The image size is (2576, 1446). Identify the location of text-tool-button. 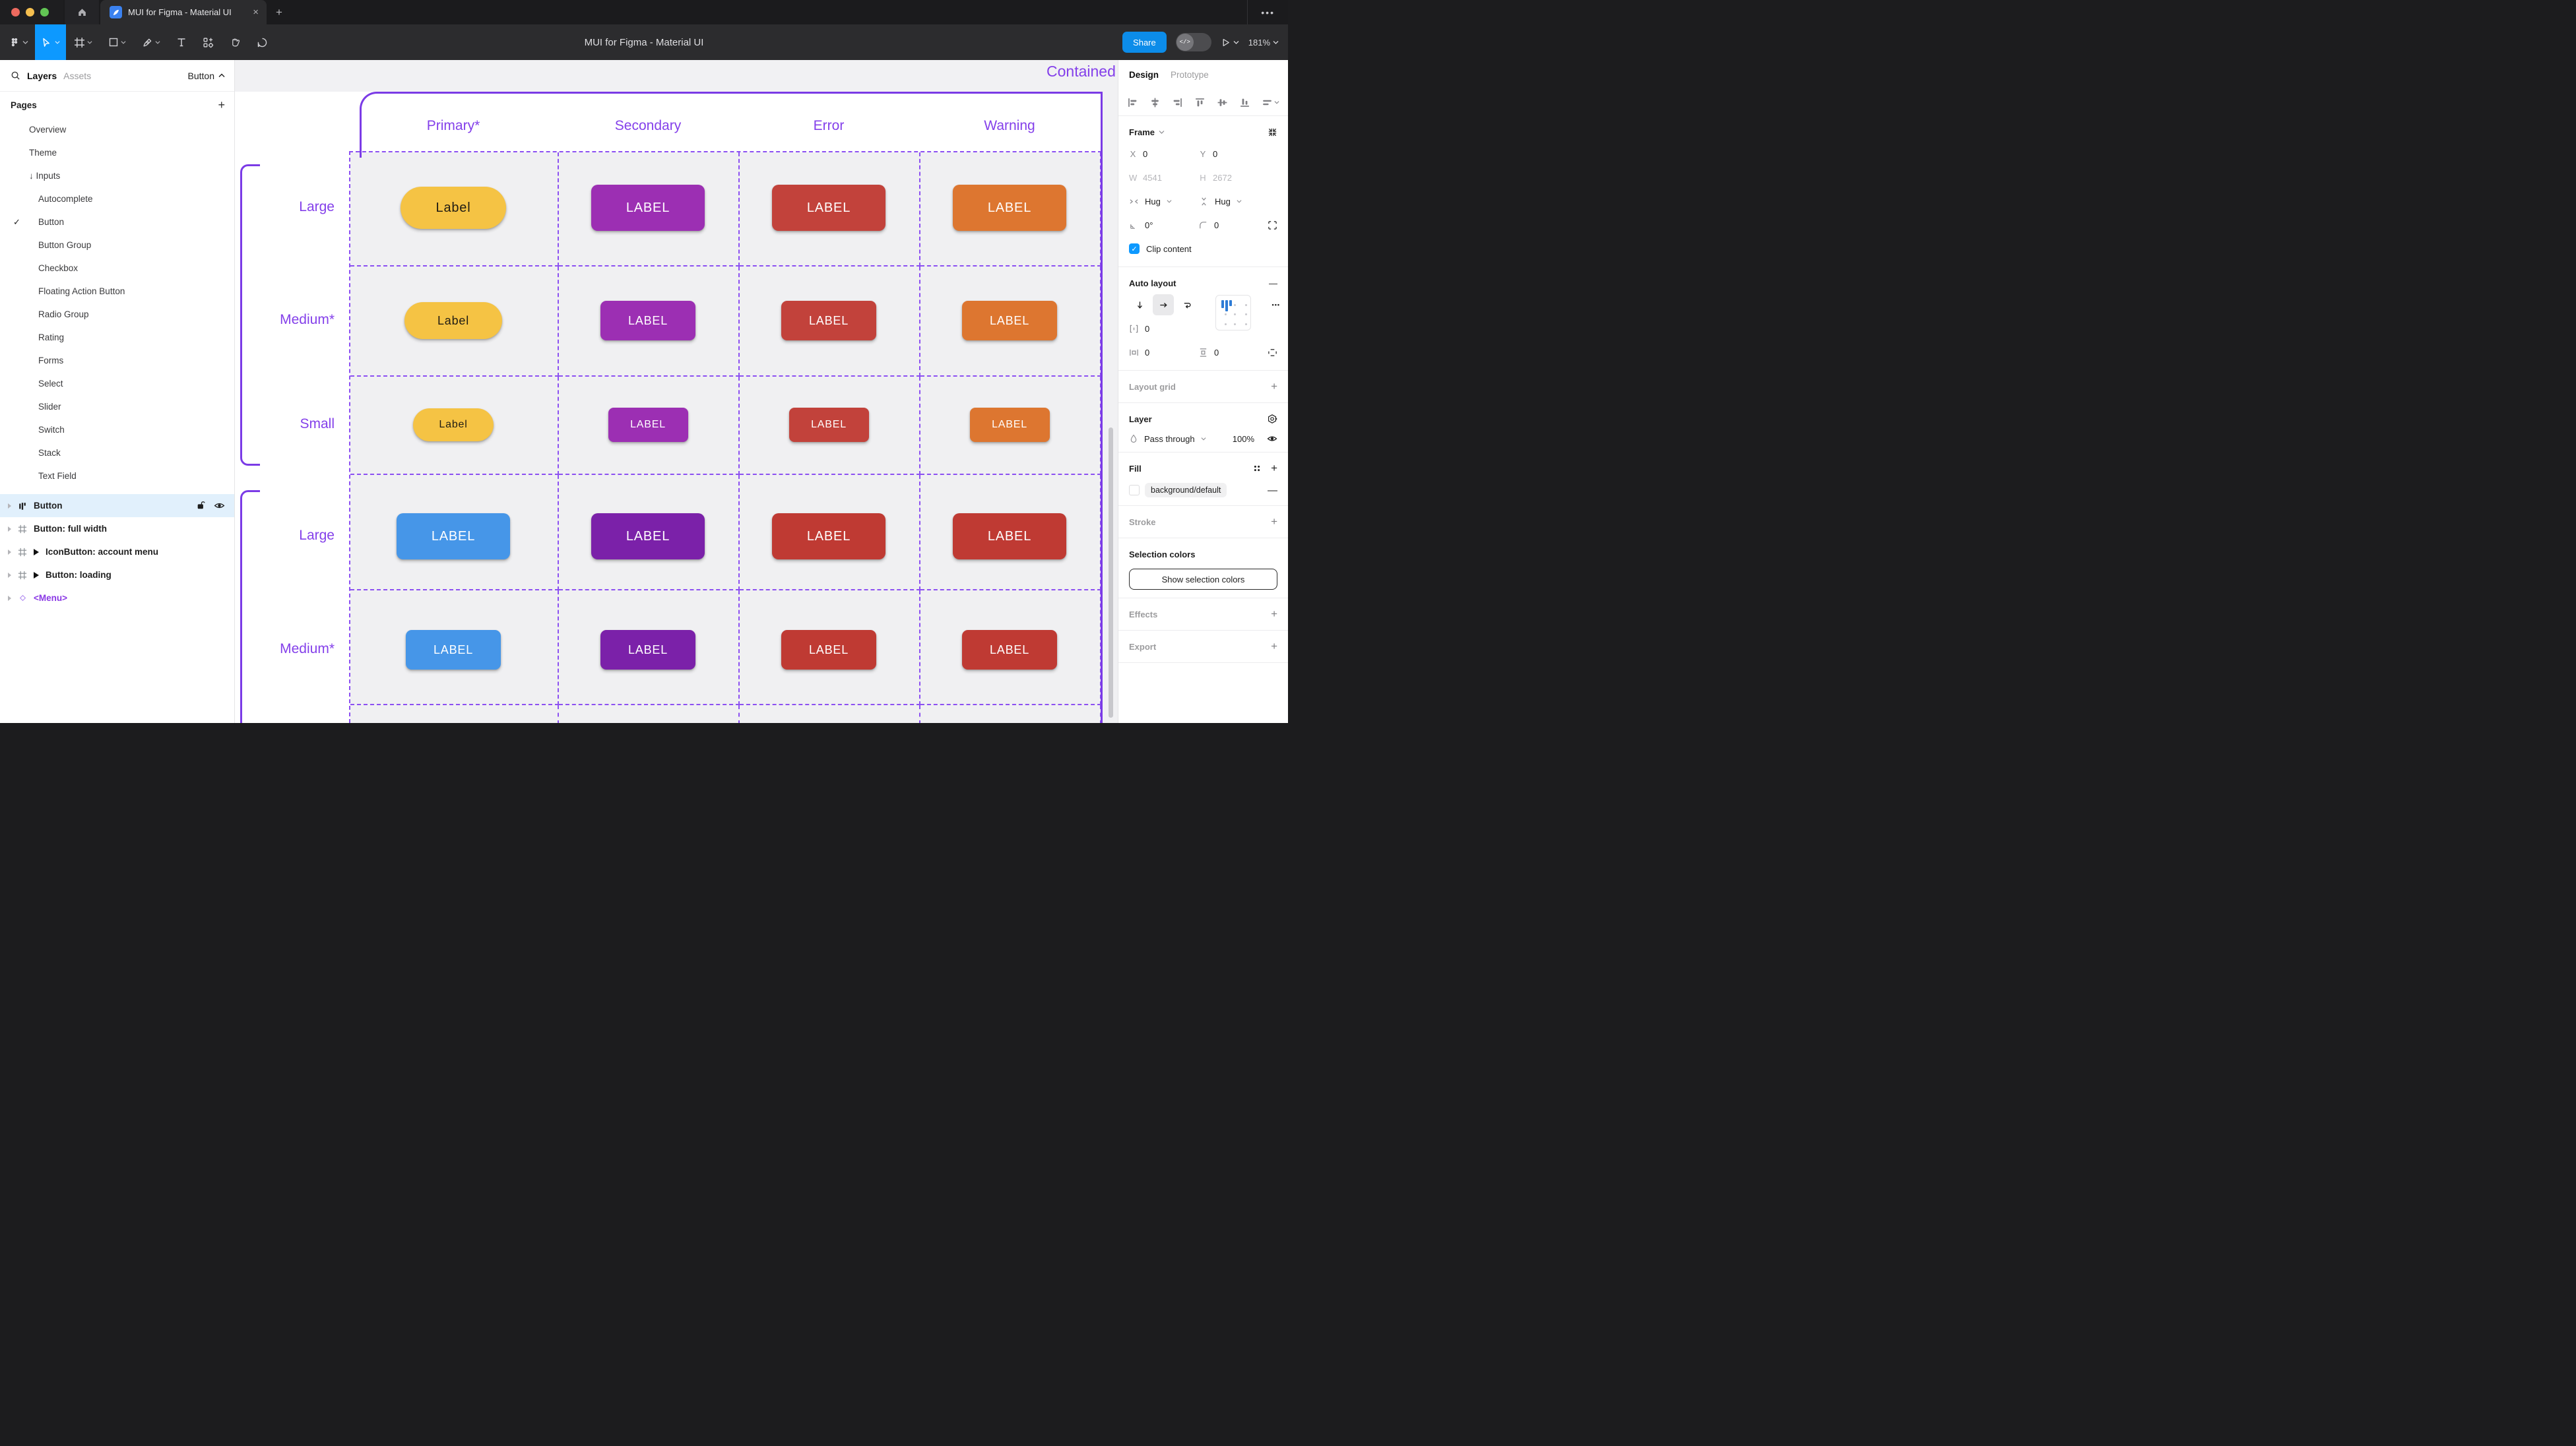
(181, 42).